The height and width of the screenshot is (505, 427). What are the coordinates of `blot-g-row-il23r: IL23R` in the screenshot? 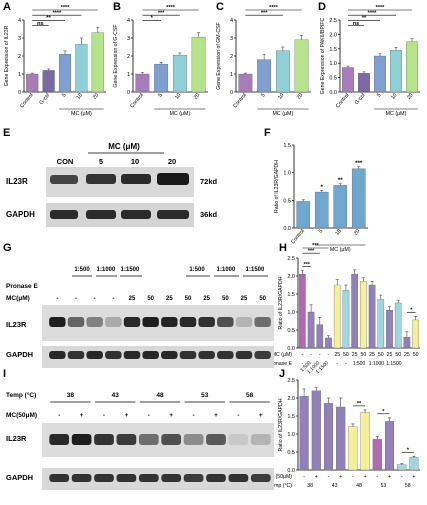 It's located at (16, 324).